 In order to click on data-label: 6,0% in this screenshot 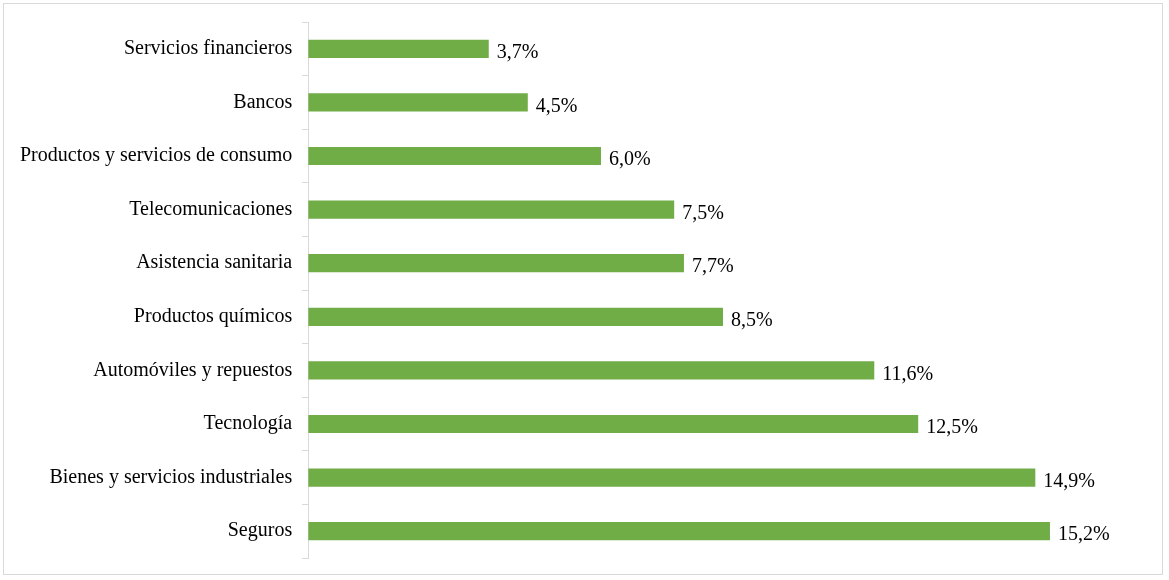, I will do `click(629, 158)`.